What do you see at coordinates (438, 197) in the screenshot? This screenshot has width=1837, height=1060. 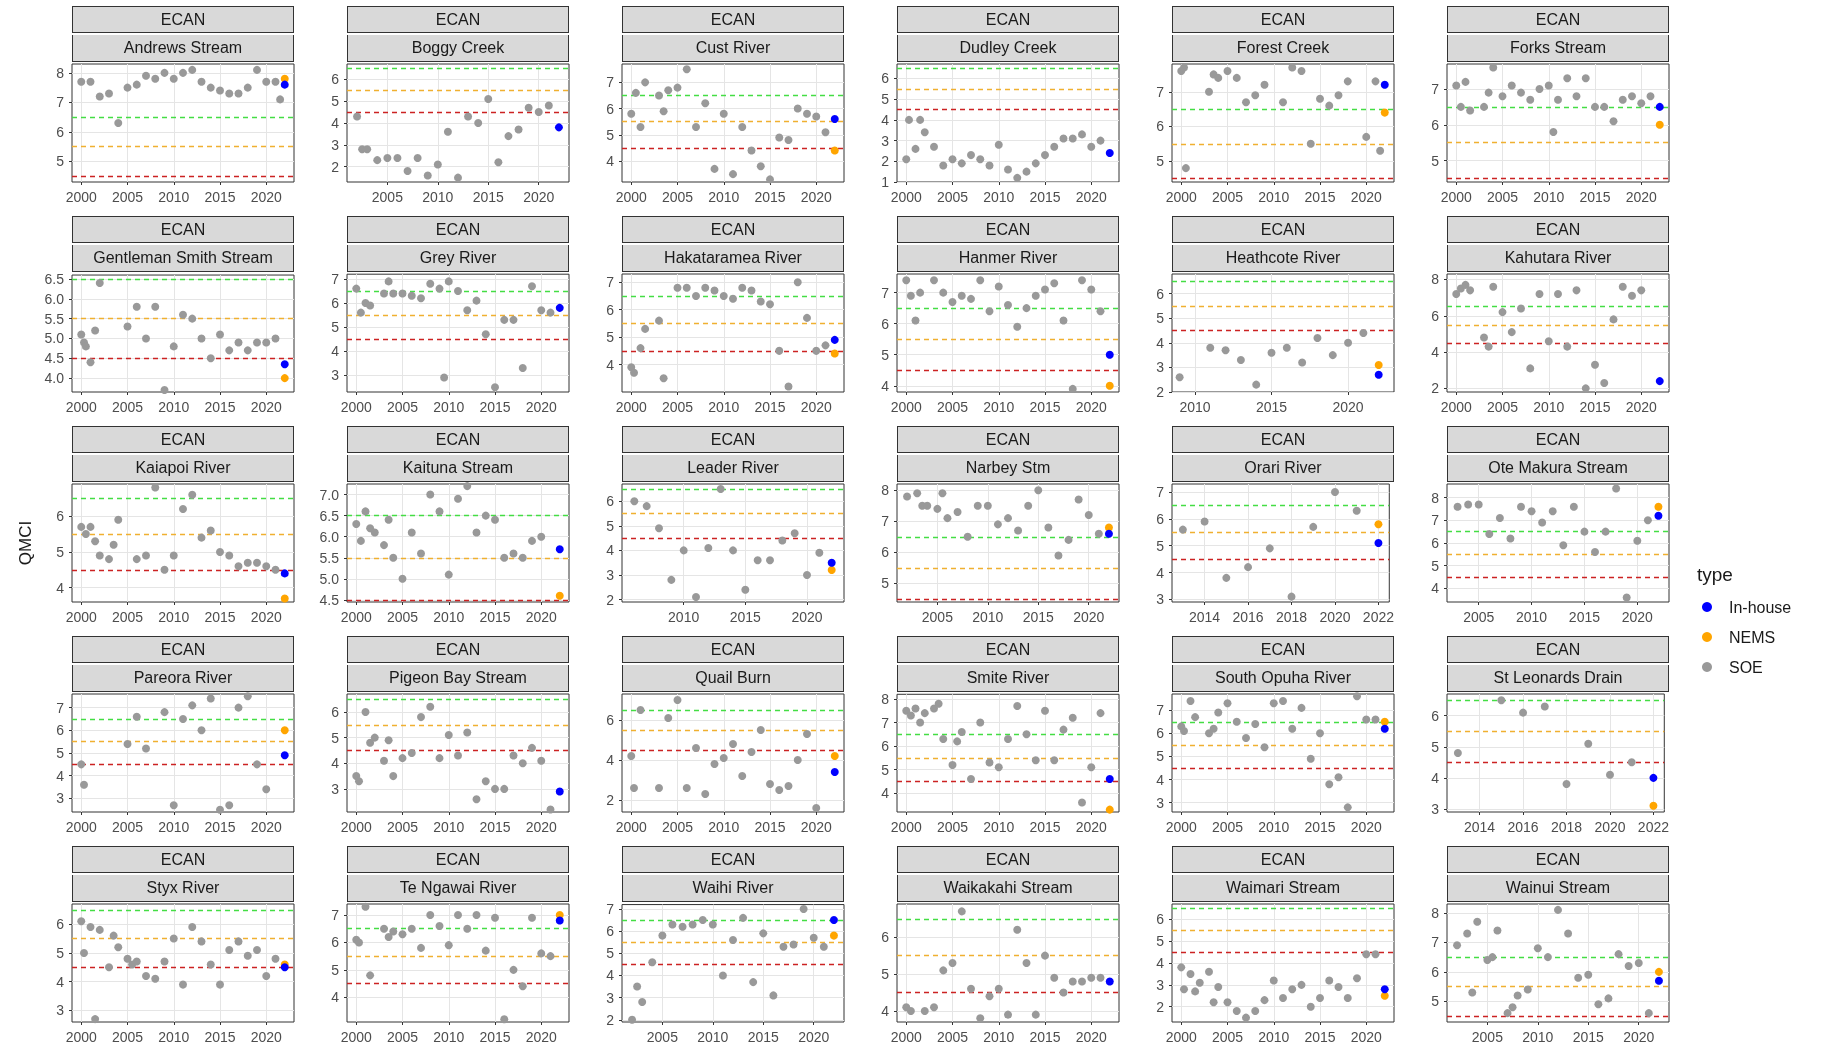 I see `x-tick-label: 2010` at bounding box center [438, 197].